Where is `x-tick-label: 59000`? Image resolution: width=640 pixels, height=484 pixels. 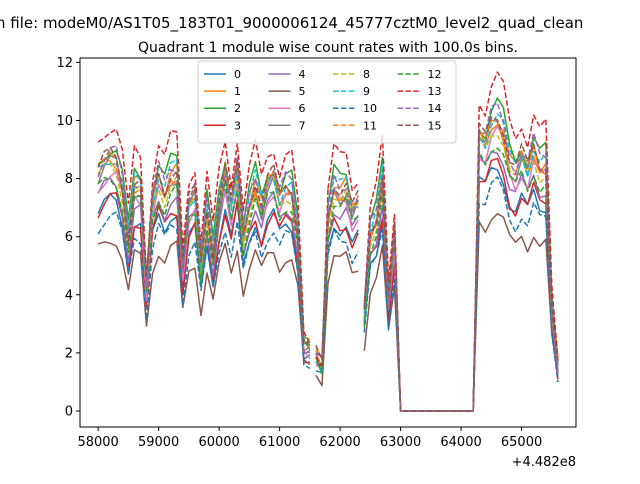 x-tick-label: 59000 is located at coordinates (158, 442).